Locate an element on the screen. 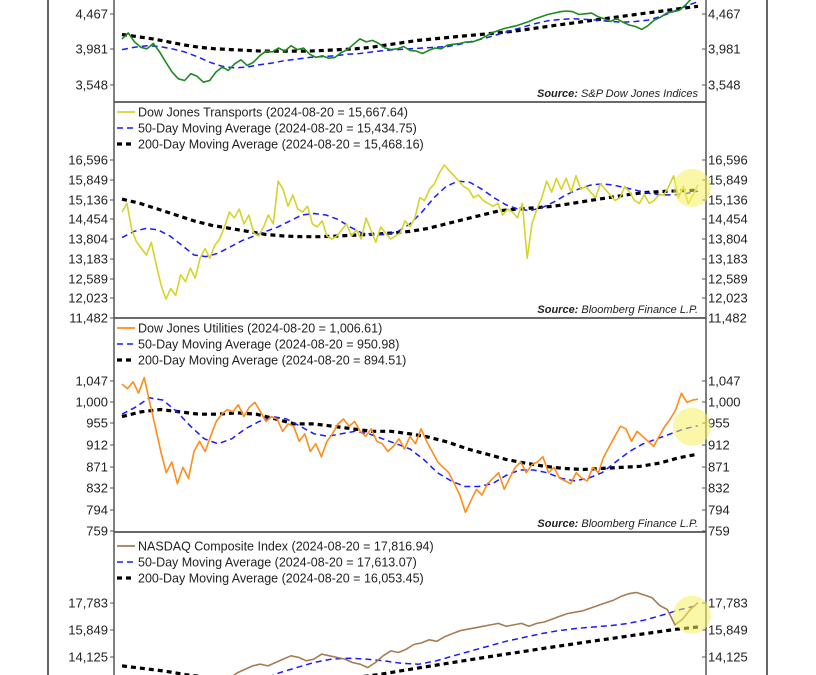 The height and width of the screenshot is (675, 816). y-tick-label-right: 3,548 is located at coordinates (724, 85).